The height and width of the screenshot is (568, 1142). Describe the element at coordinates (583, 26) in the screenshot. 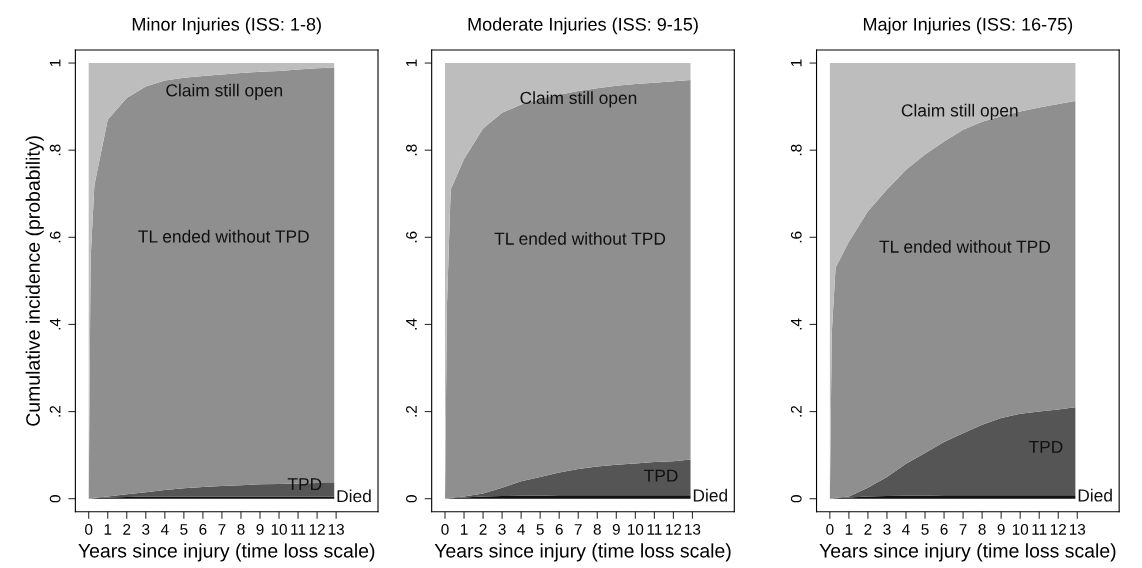

I see `chart-title: Moderate Injuries (ISS: 9-15)` at that location.